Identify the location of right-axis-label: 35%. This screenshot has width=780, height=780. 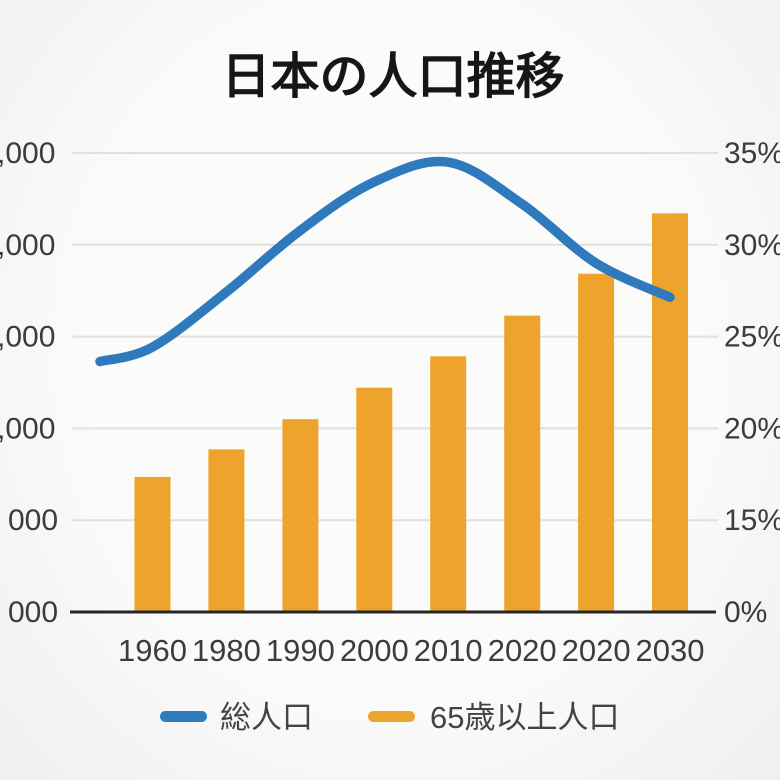
(752, 153).